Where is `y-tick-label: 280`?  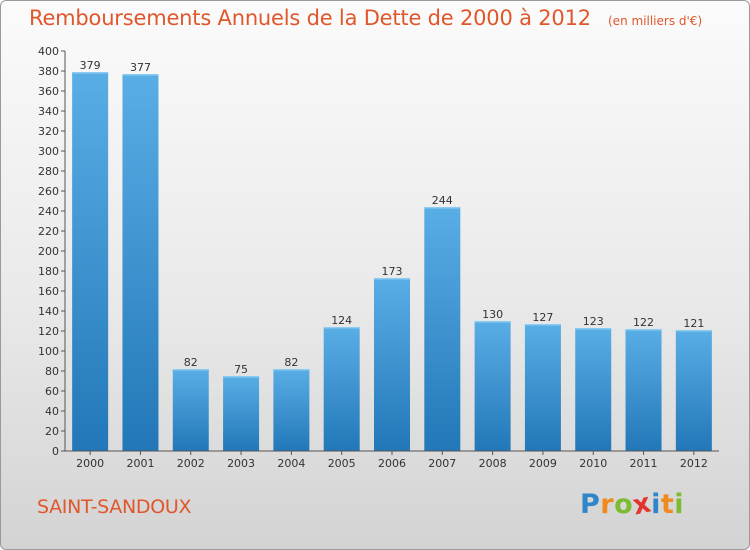
y-tick-label: 280 is located at coordinates (48, 171).